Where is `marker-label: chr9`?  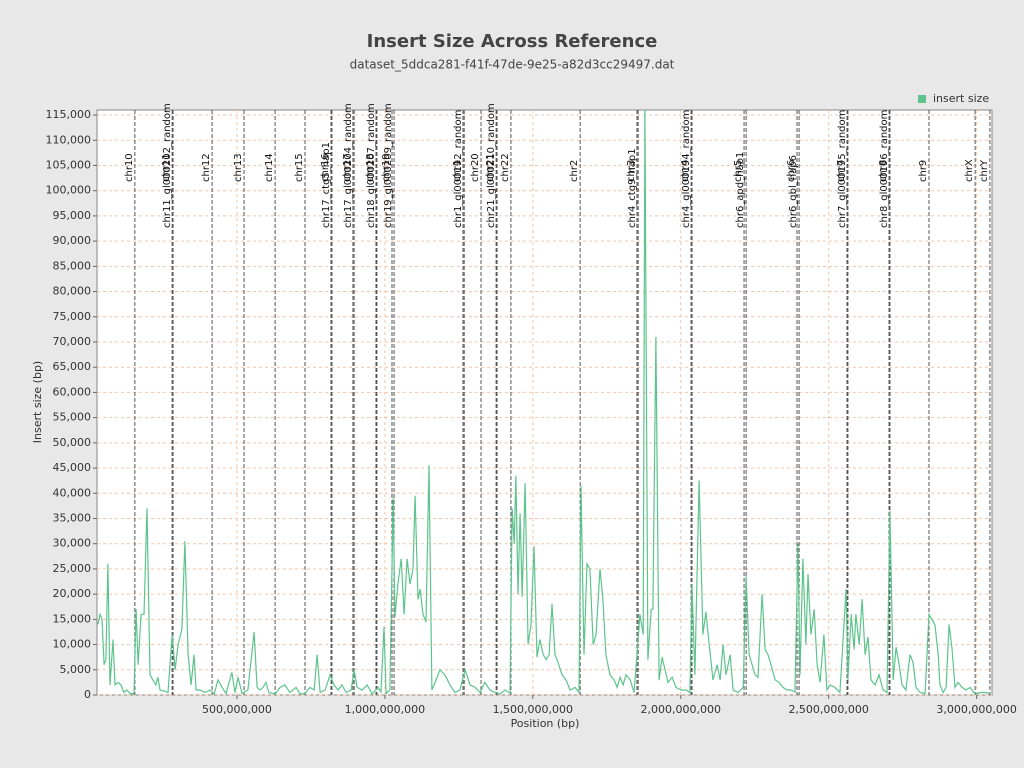
marker-label: chr9 is located at coordinates (923, 171).